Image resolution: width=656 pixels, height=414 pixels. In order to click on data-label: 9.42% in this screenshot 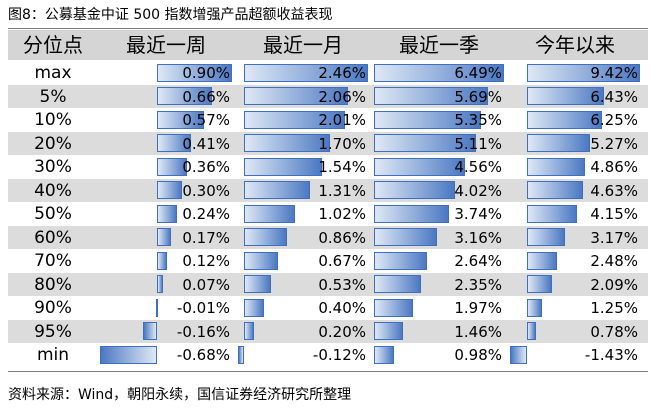, I will do `click(614, 73)`.